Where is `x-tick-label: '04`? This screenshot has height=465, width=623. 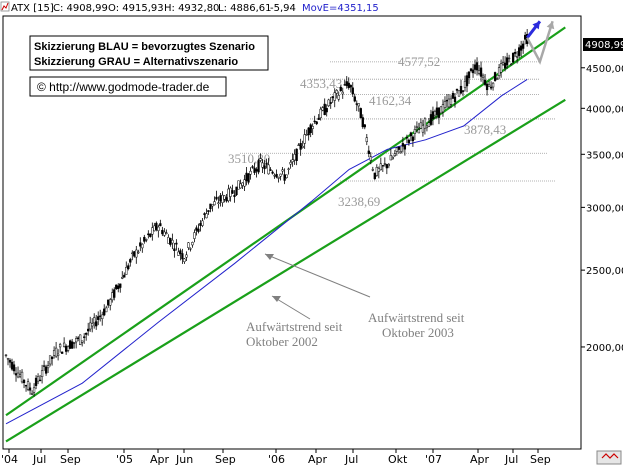
x-tick-label: '04 is located at coordinates (9, 459).